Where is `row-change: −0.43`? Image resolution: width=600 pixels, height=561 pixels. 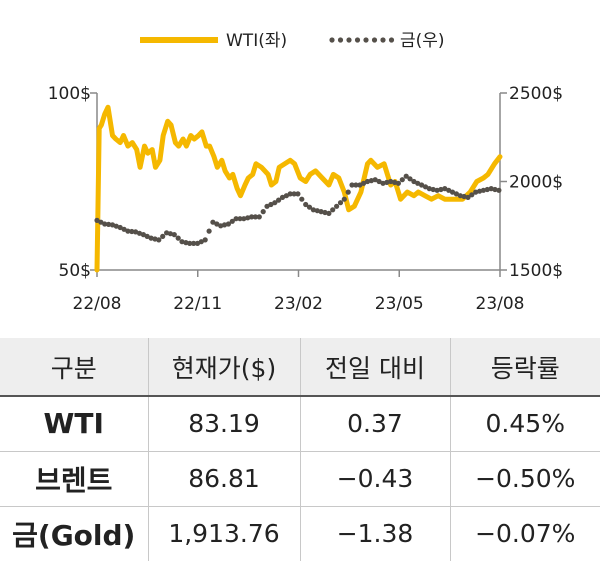 row-change: −0.43 is located at coordinates (374, 478).